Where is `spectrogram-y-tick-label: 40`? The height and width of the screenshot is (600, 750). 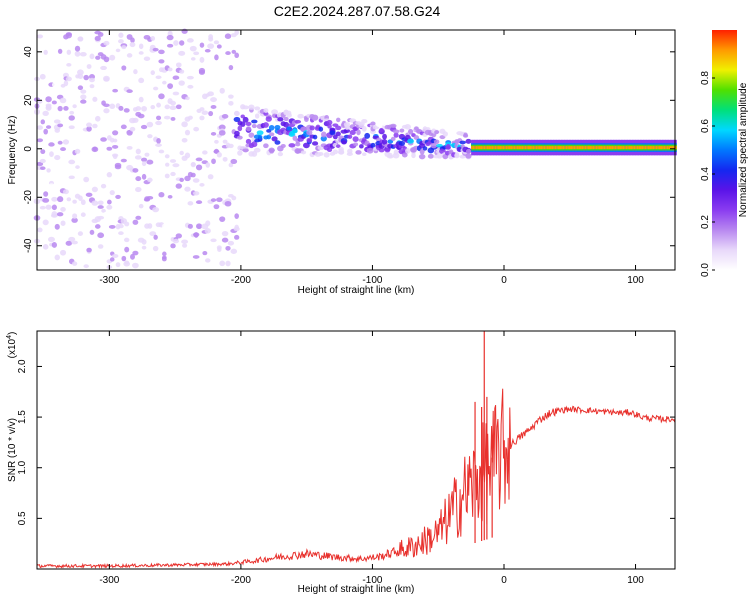 spectrogram-y-tick-label: 40 is located at coordinates (28, 52).